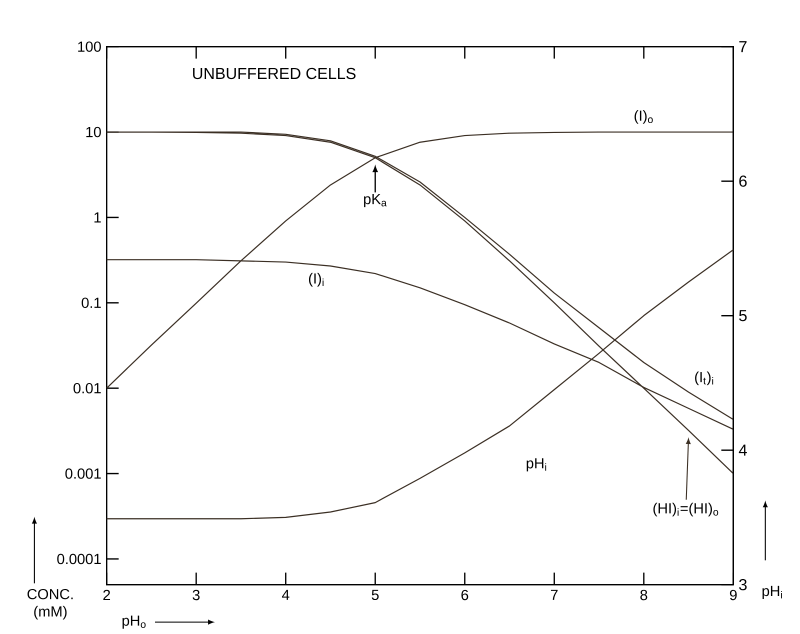 This screenshot has height=634, width=800. Describe the element at coordinates (316, 279) in the screenshot. I see `series-label: (I)$_{i}$` at that location.